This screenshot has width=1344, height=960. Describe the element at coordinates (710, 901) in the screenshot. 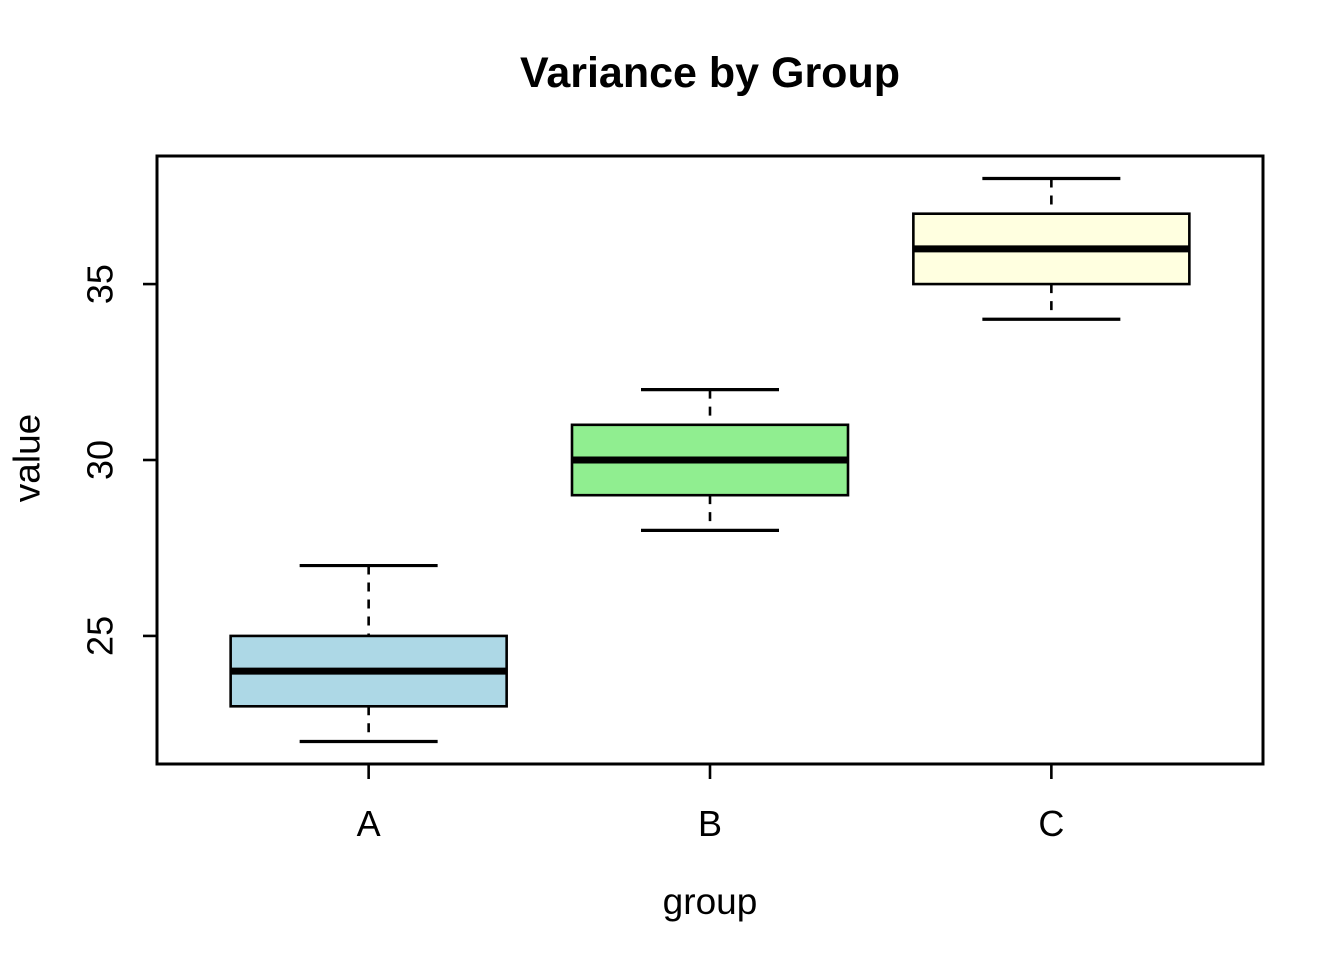

I see `x-axis-title: group` at that location.